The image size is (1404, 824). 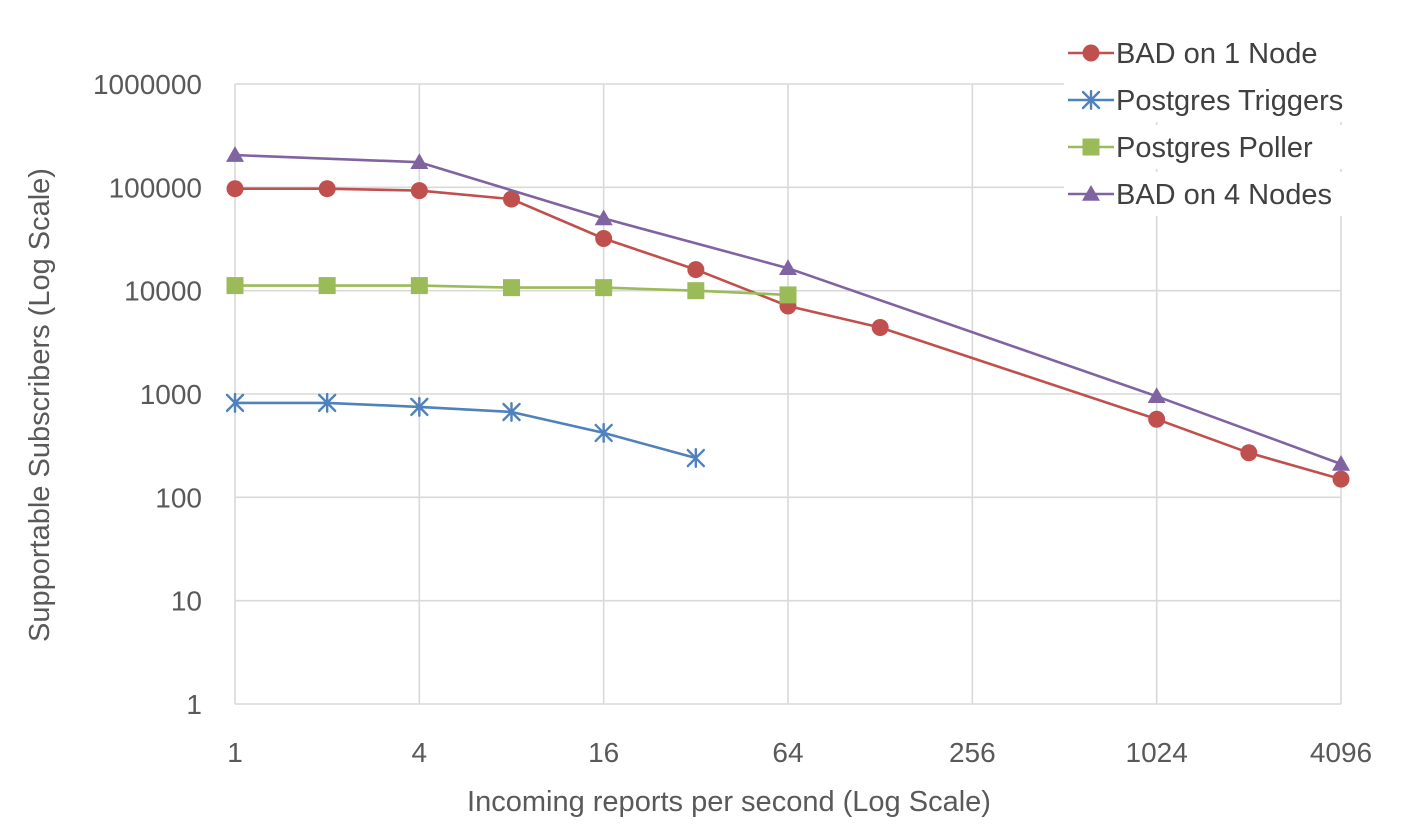 I want to click on y-tick-label: 1, so click(x=194, y=704).